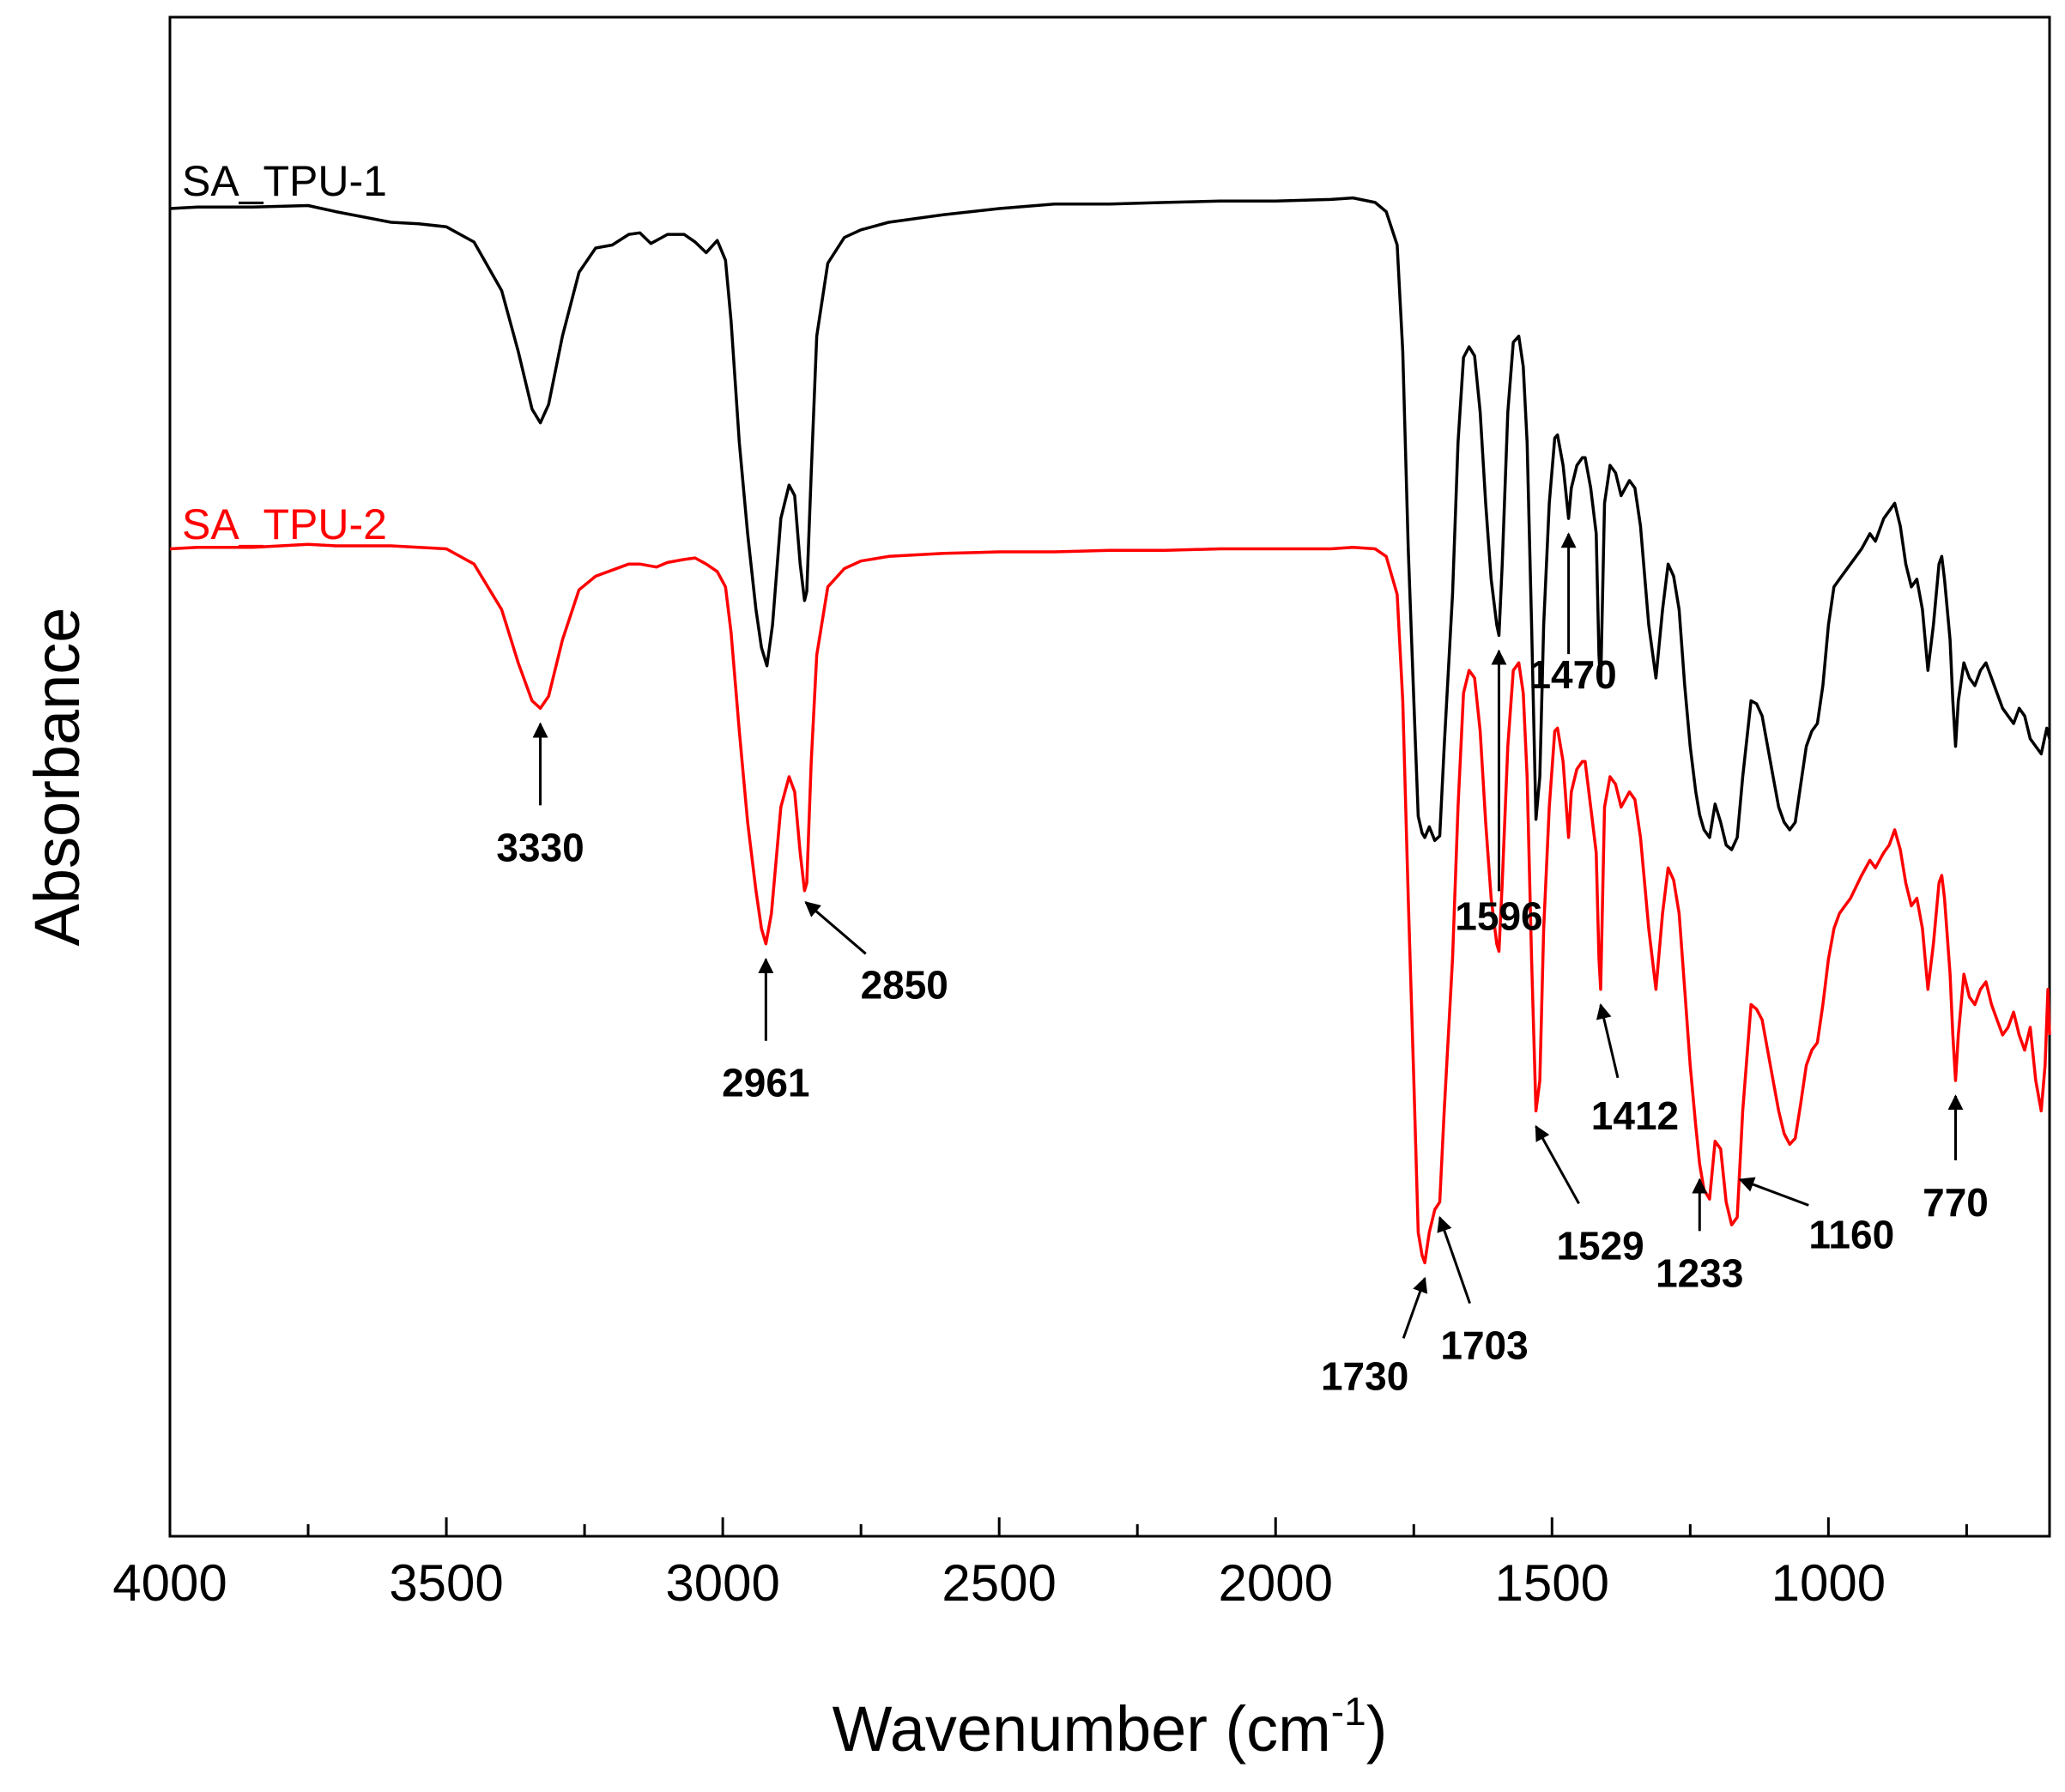 This screenshot has height=1792, width=2065. What do you see at coordinates (1956, 1202) in the screenshot?
I see `peak-label-770: 770` at bounding box center [1956, 1202].